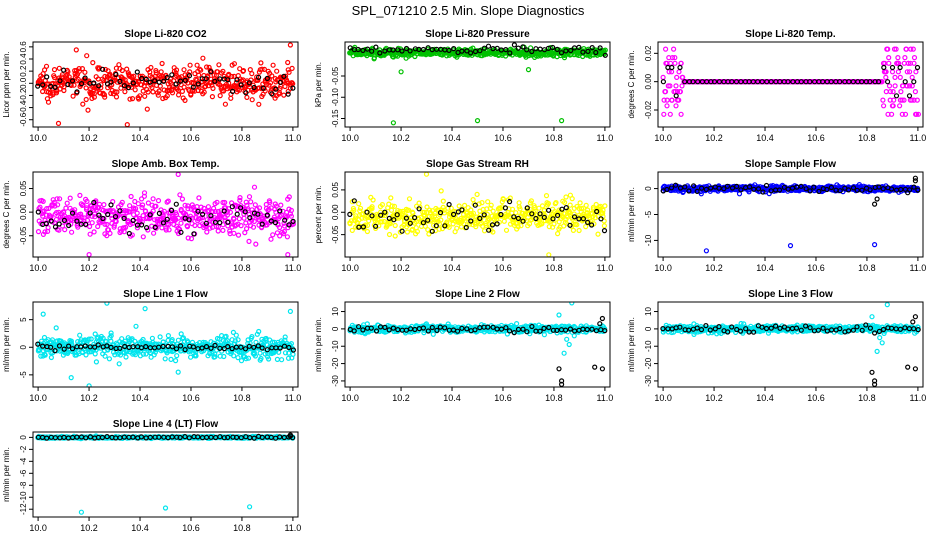  Describe the element at coordinates (335, 212) in the screenshot. I see `y-tick-label: 0.00` at that location.